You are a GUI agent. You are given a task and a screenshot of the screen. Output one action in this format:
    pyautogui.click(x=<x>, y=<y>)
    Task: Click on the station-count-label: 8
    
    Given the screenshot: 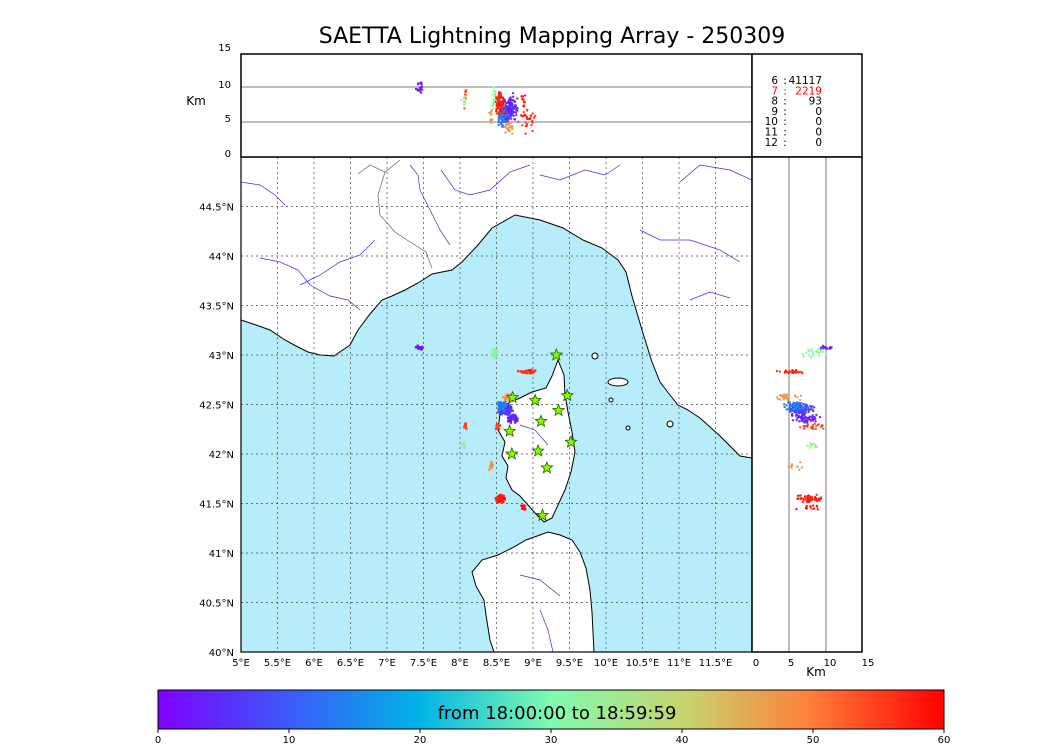 What is the action you would take?
    pyautogui.click(x=774, y=102)
    